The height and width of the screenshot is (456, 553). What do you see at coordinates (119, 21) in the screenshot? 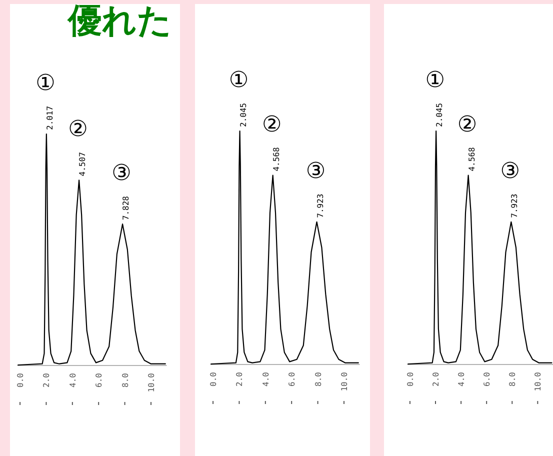
I see `chart-title: 優れた` at bounding box center [119, 21].